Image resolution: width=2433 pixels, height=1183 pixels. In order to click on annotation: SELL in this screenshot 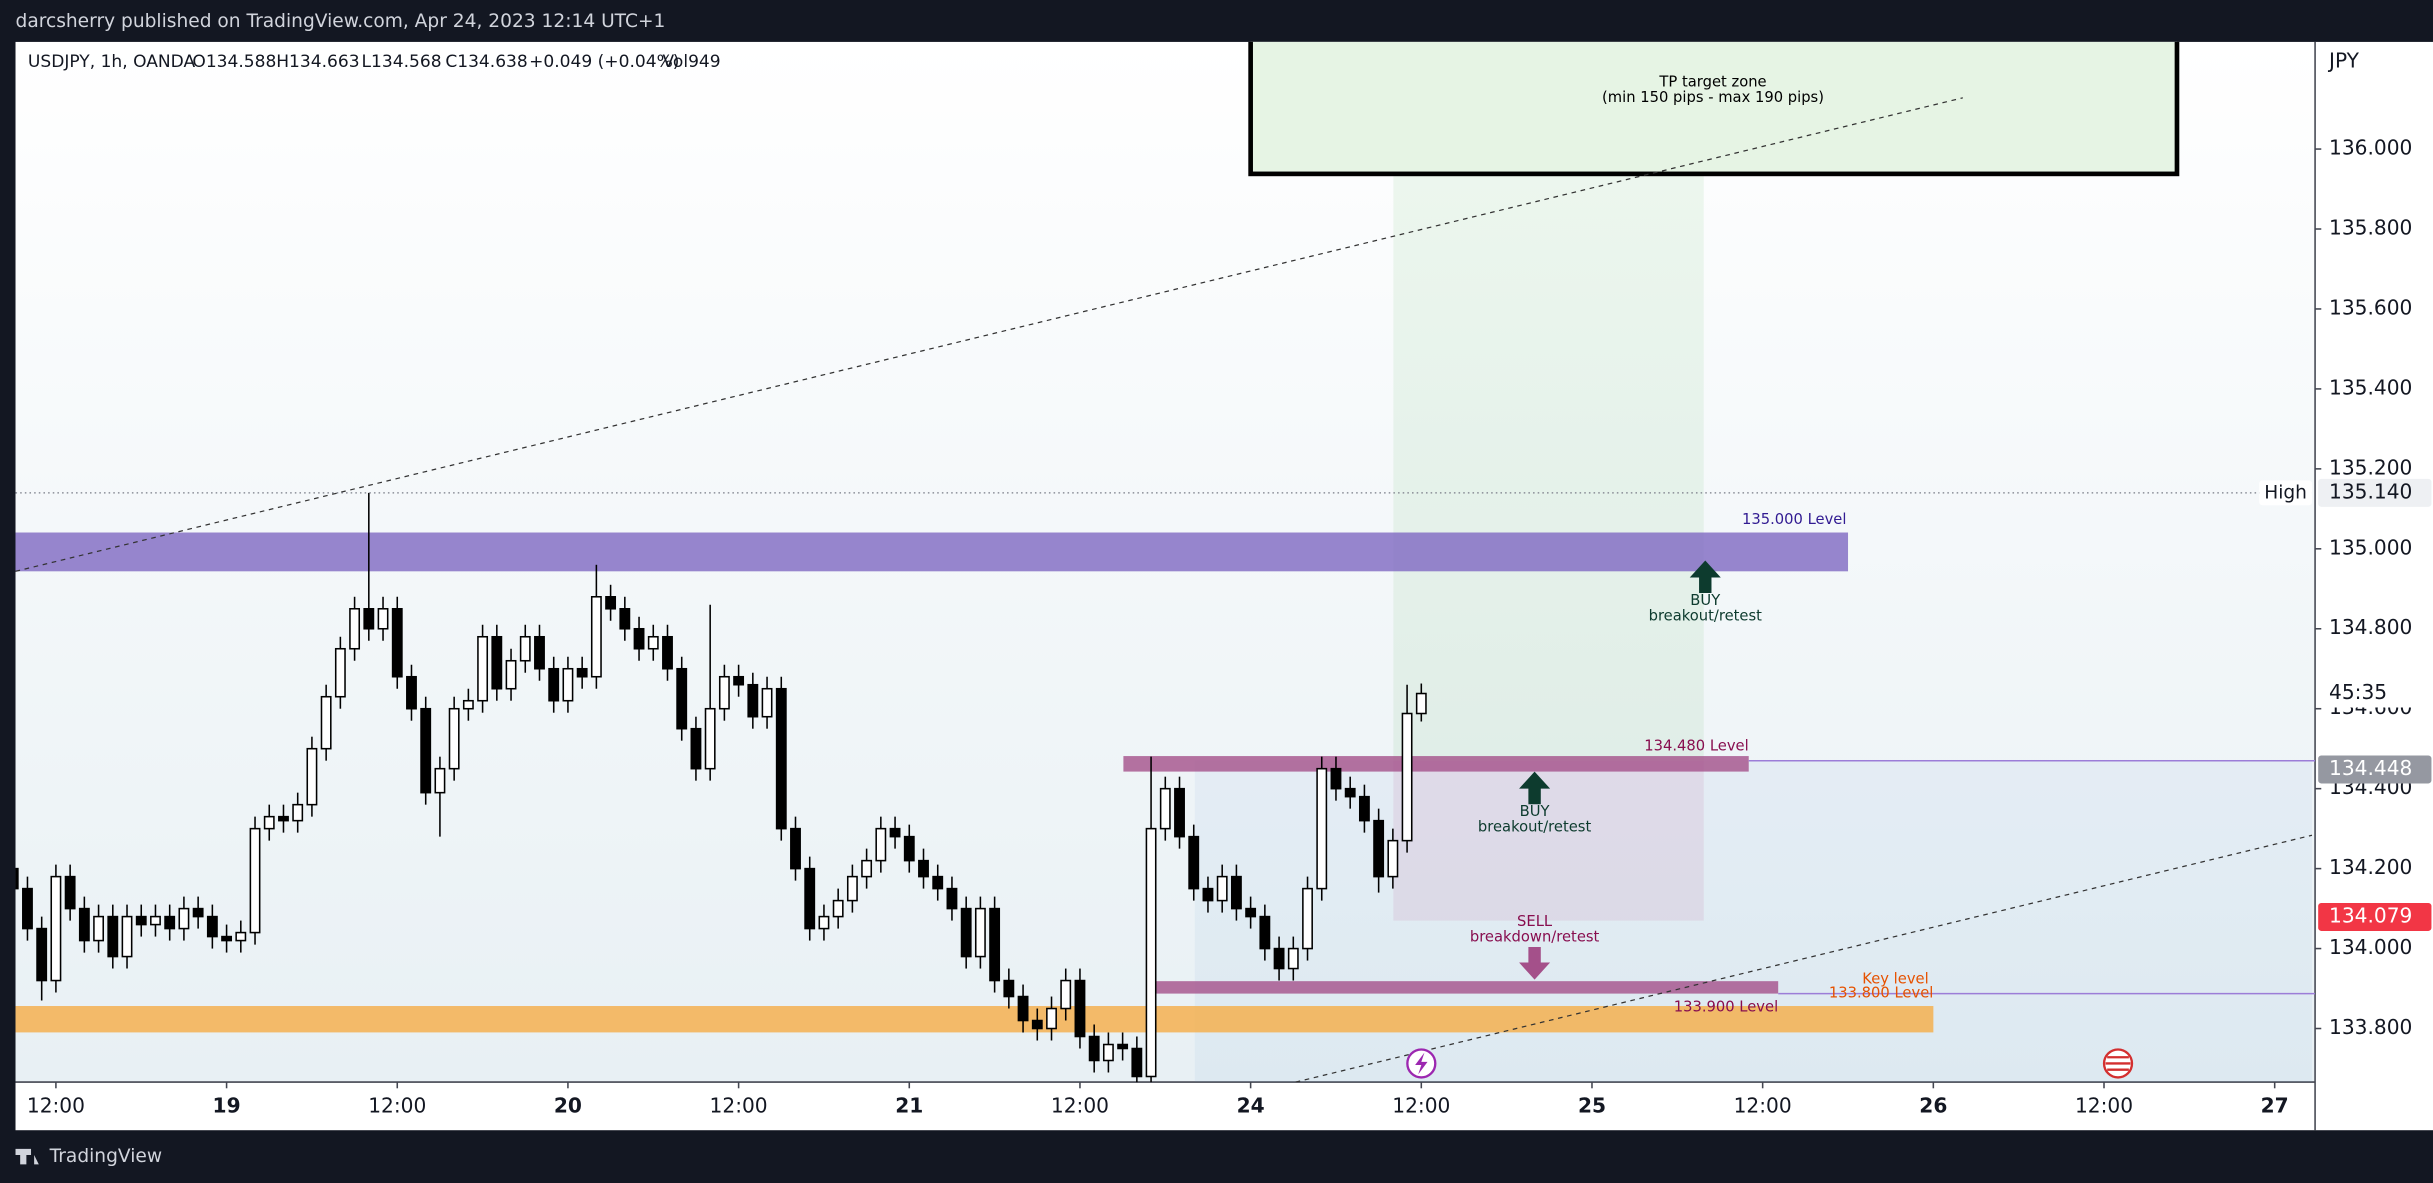, I will do `click(1535, 921)`.